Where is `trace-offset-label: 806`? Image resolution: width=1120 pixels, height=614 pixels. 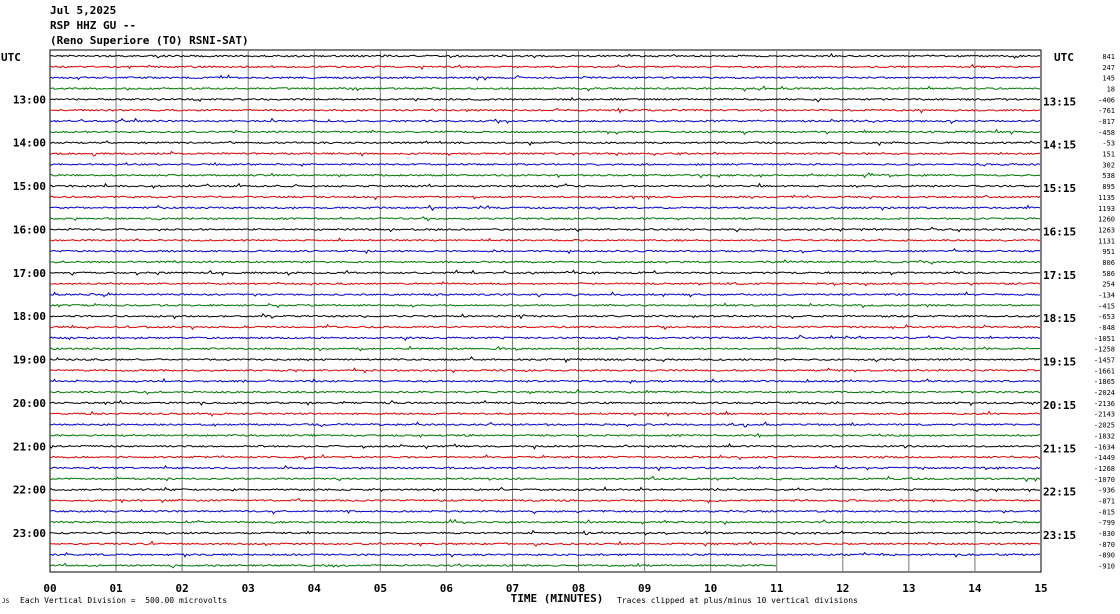 trace-offset-label: 806 is located at coordinates (1108, 263).